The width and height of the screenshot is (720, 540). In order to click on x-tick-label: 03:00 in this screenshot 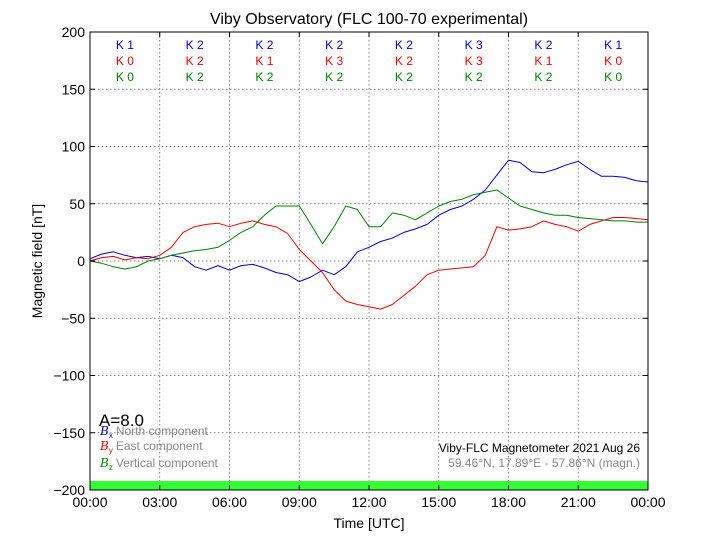, I will do `click(159, 502)`.